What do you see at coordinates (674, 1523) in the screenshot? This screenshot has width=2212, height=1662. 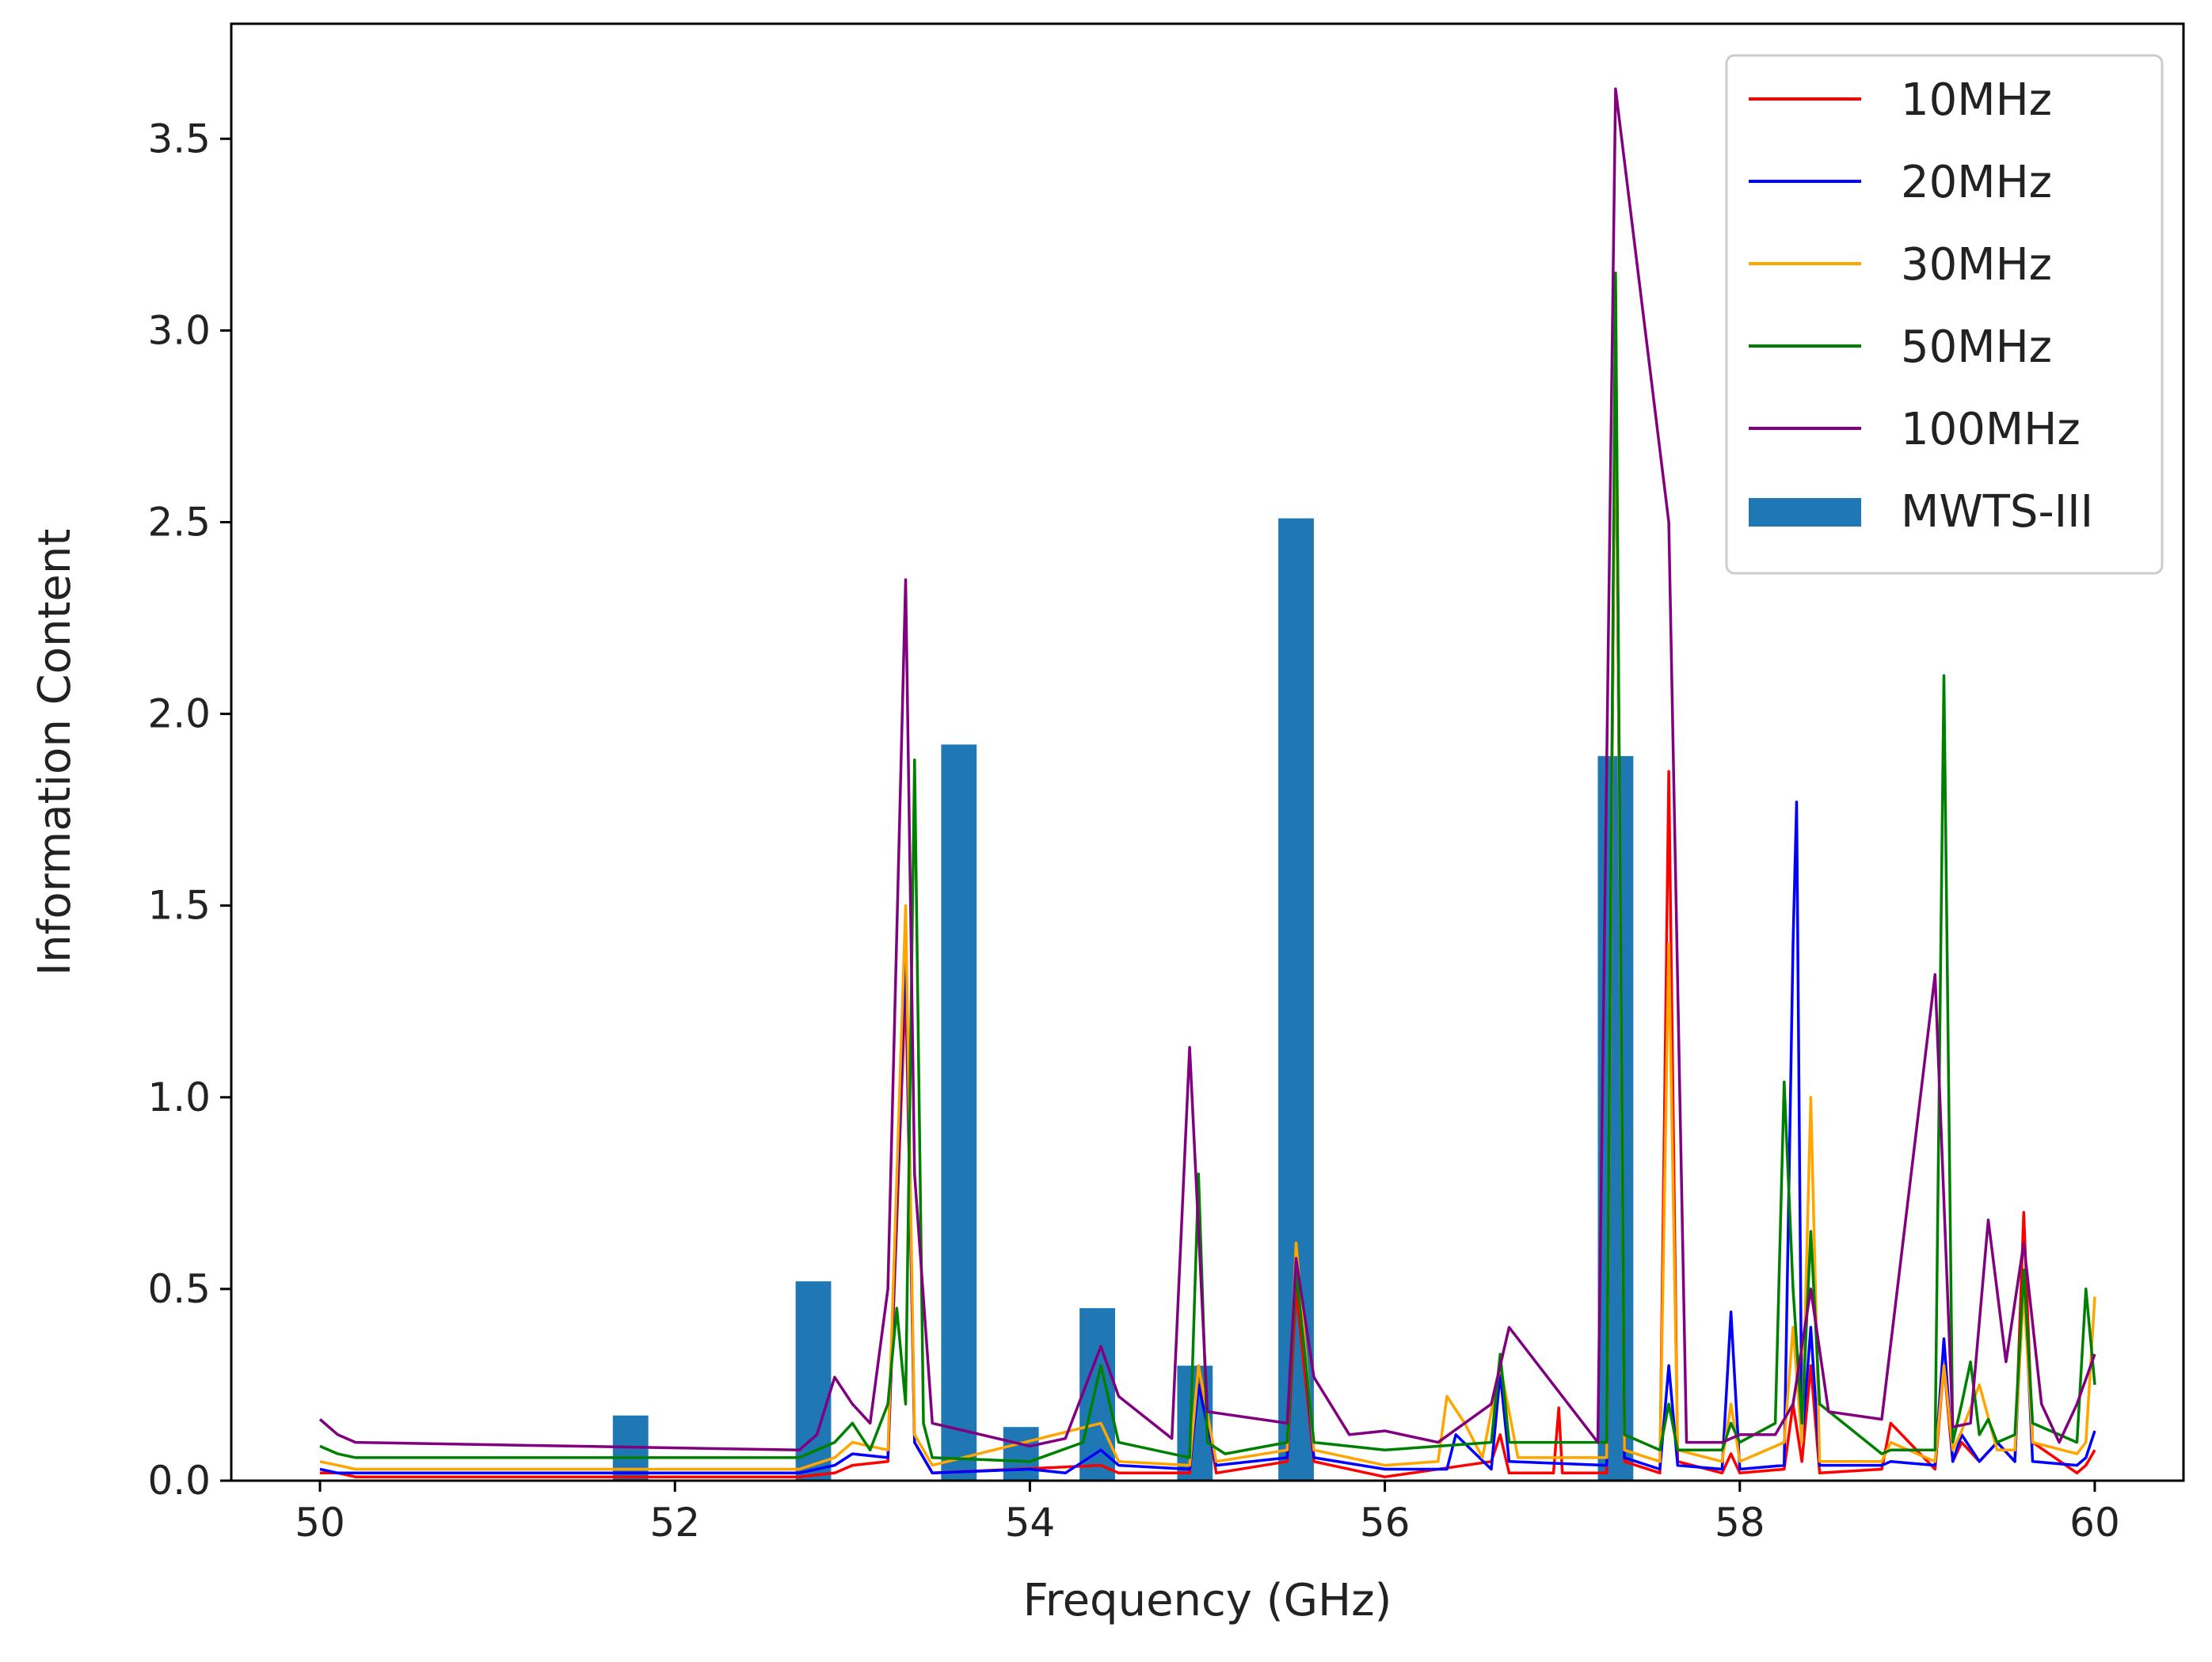 I see `x-tick-label: 52` at bounding box center [674, 1523].